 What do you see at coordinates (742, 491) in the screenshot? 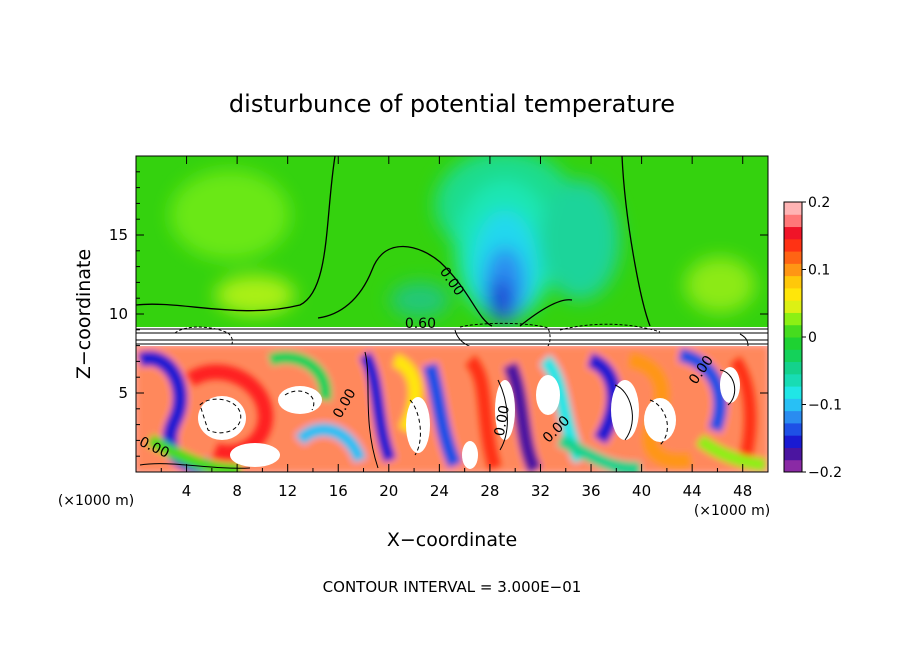
I see `x-tick-label: 48` at bounding box center [742, 491].